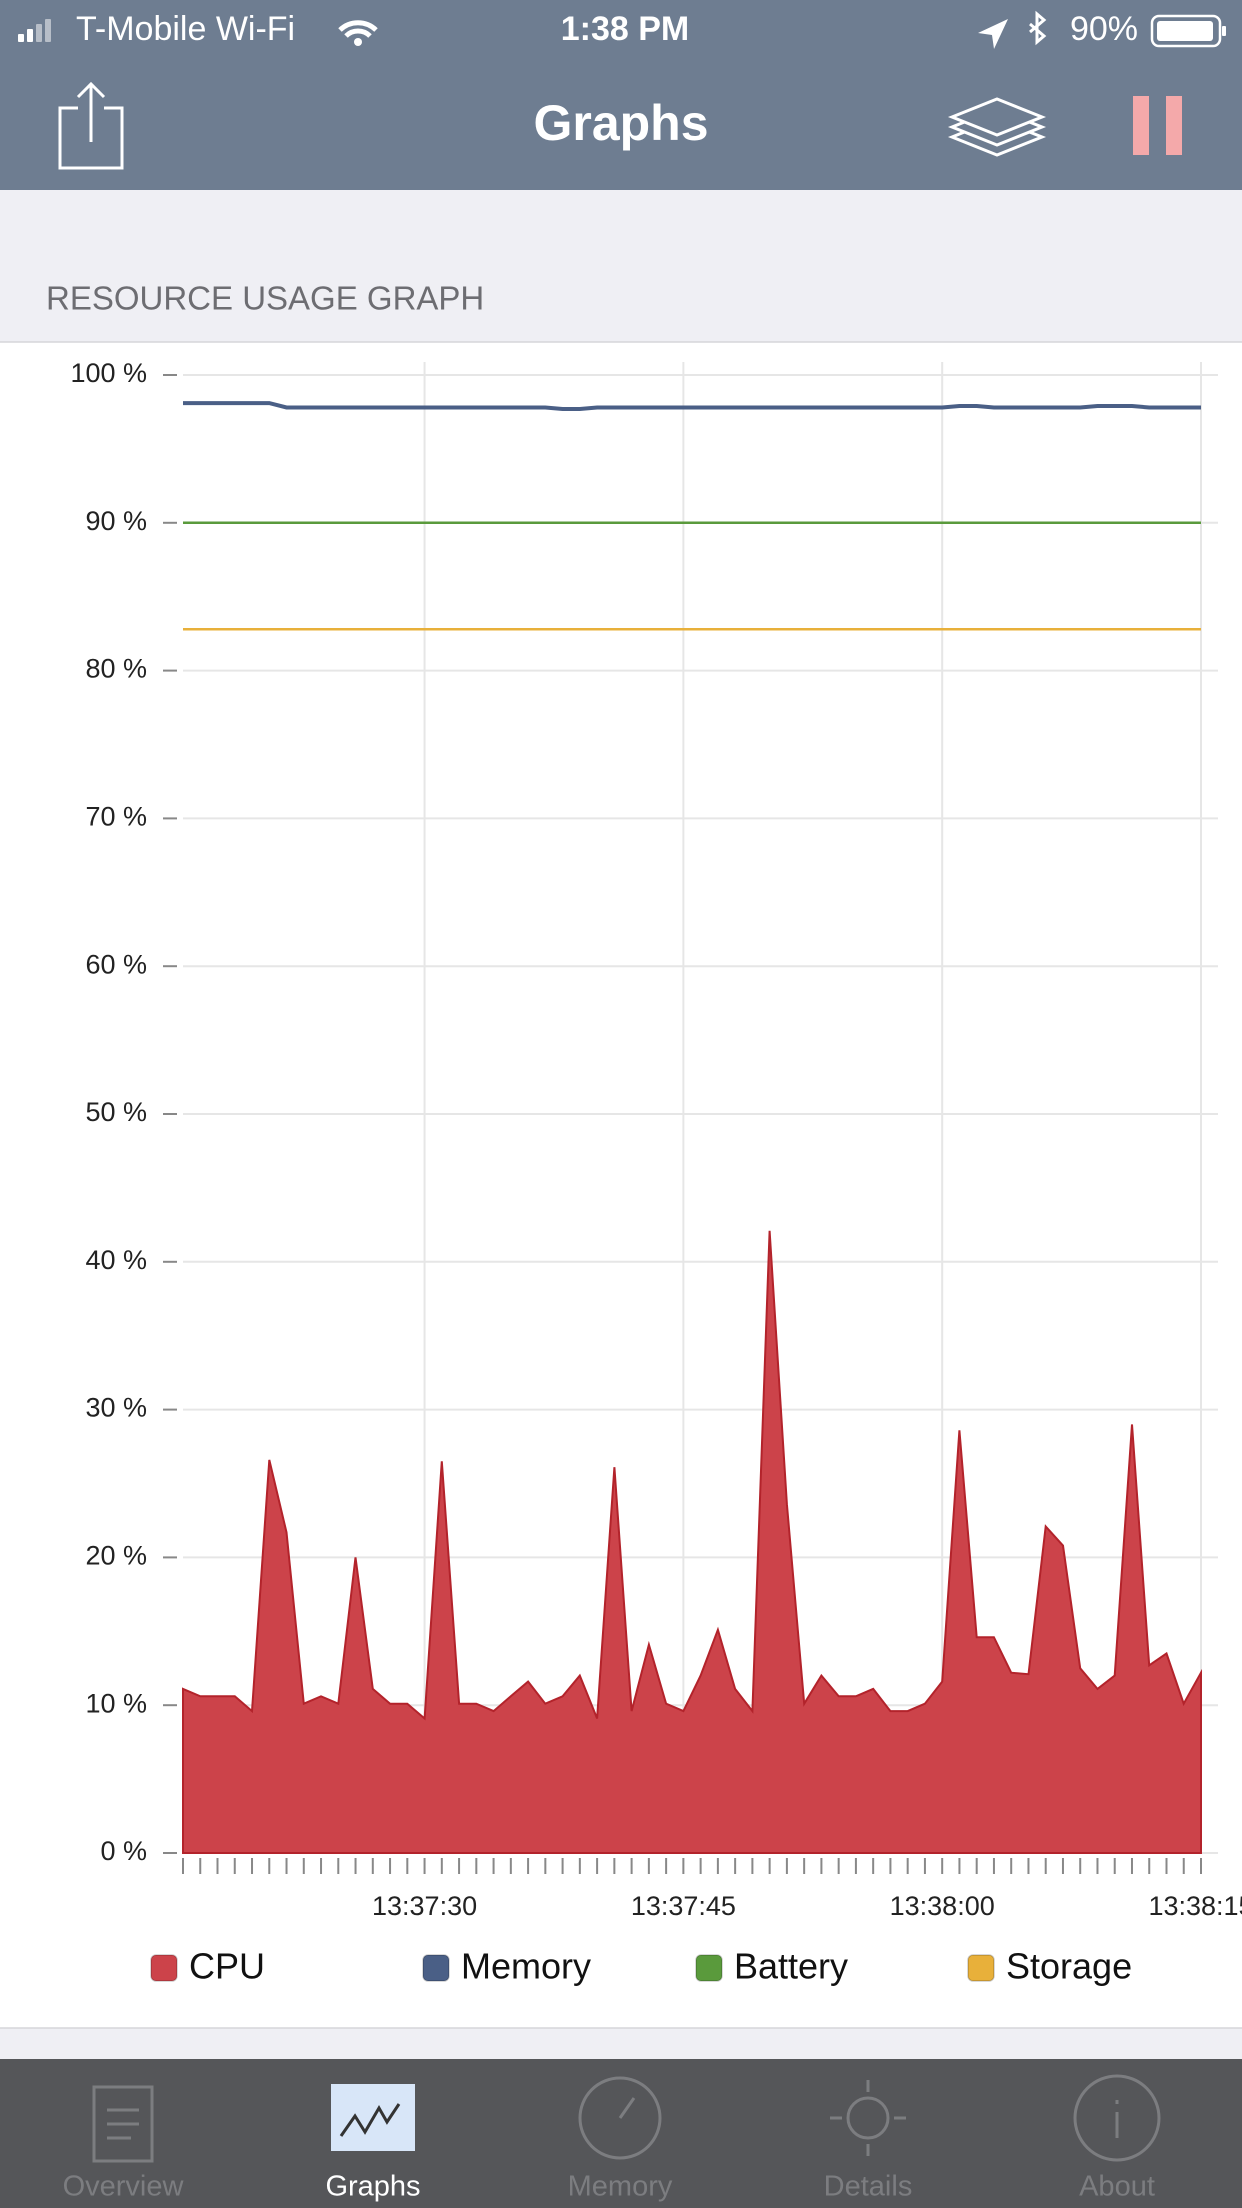 This screenshot has height=2208, width=1242. What do you see at coordinates (123, 1851) in the screenshot?
I see `y-tick-label: 0 %` at bounding box center [123, 1851].